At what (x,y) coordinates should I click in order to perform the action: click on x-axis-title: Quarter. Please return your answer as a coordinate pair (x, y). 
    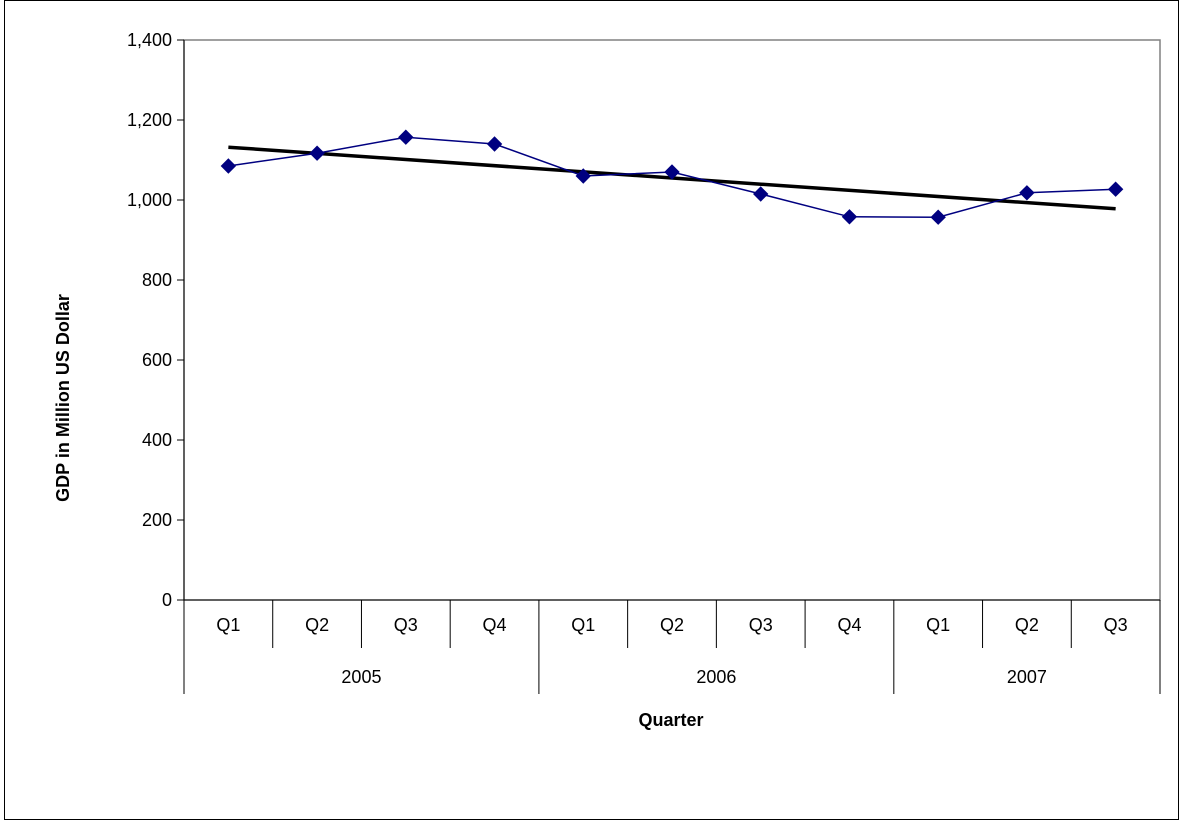
    Looking at the image, I should click on (670, 720).